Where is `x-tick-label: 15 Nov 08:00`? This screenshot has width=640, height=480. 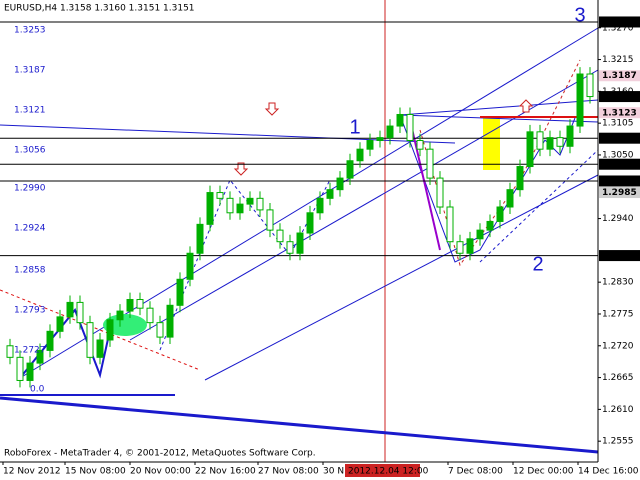 x-tick-label: 15 Nov 08:00 is located at coordinates (95, 472).